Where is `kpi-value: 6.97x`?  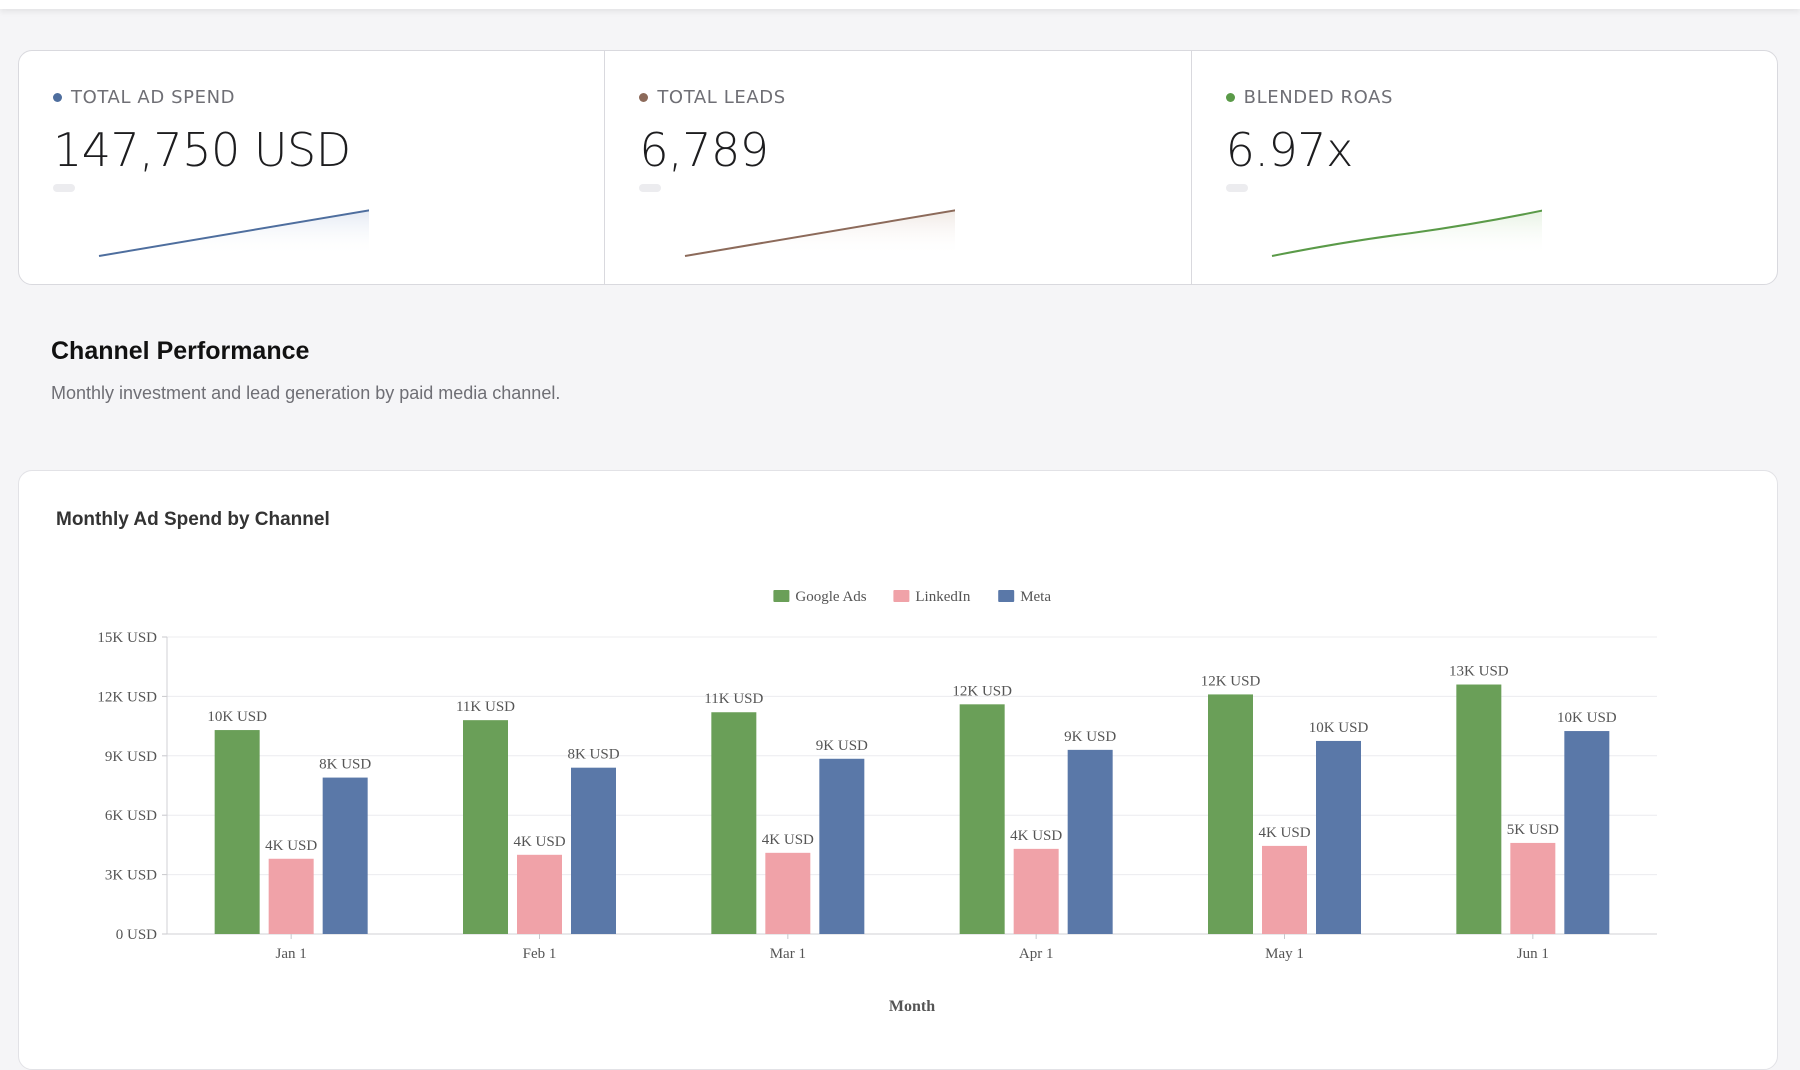 kpi-value: 6.97x is located at coordinates (1289, 150).